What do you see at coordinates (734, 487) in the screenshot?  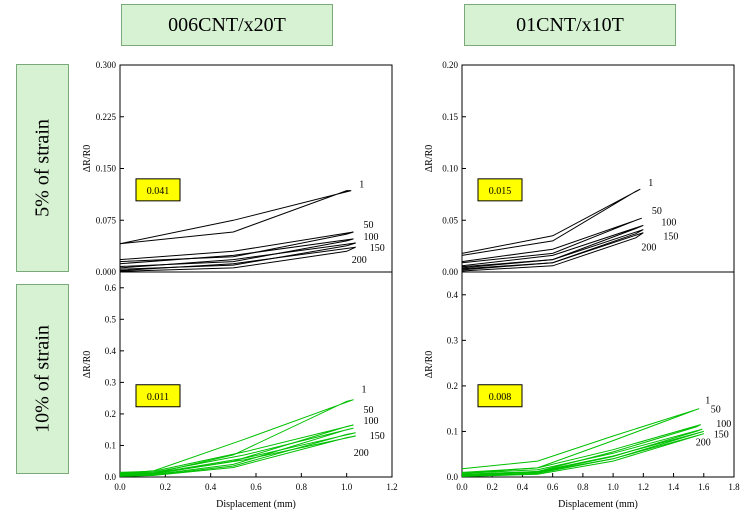 I see `x-tick-label: 1.8` at bounding box center [734, 487].